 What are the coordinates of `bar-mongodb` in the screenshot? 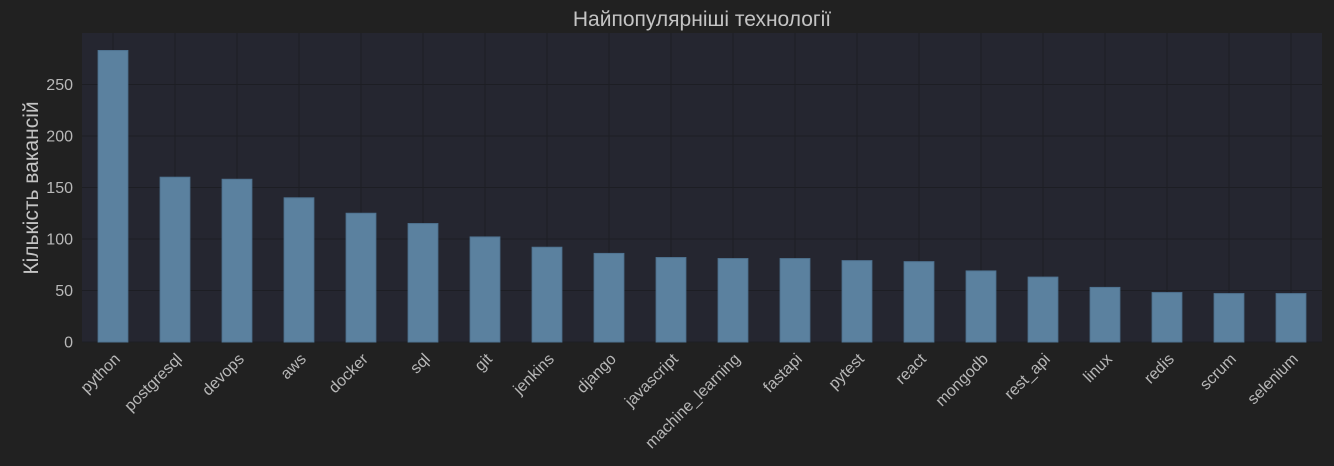 It's located at (981, 306).